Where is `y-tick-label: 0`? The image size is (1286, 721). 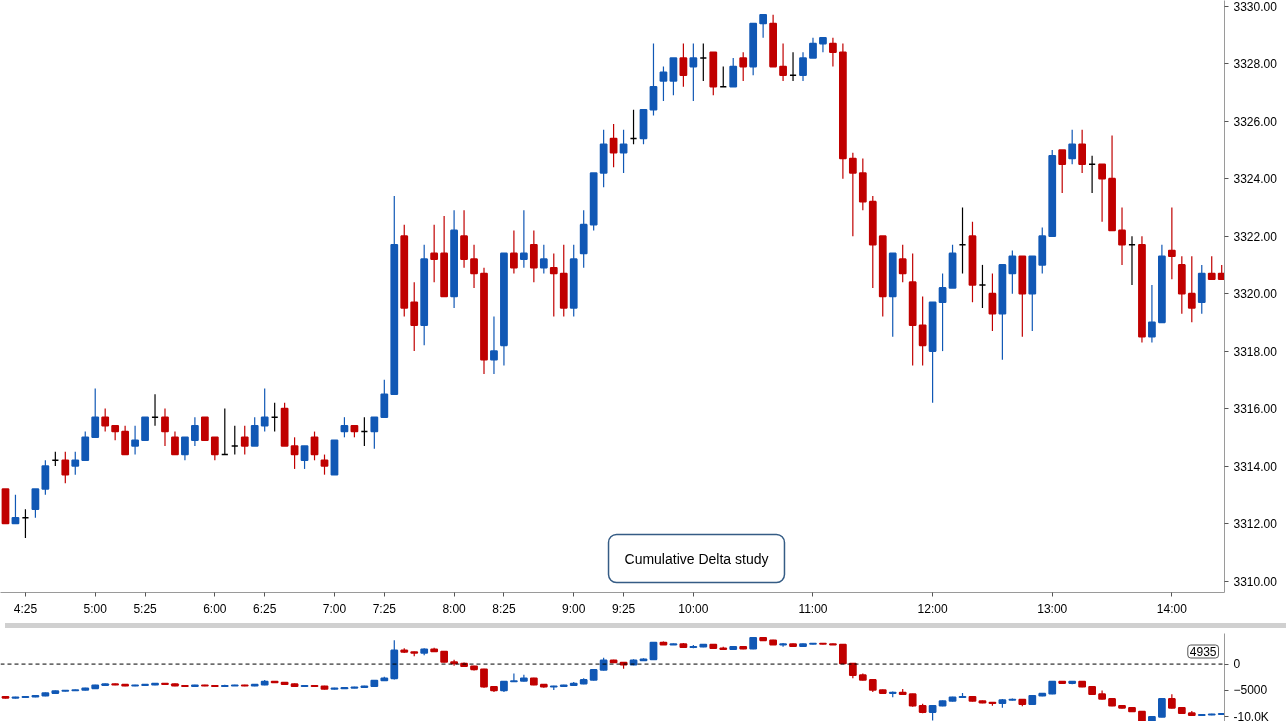 y-tick-label: 0 is located at coordinates (1237, 664).